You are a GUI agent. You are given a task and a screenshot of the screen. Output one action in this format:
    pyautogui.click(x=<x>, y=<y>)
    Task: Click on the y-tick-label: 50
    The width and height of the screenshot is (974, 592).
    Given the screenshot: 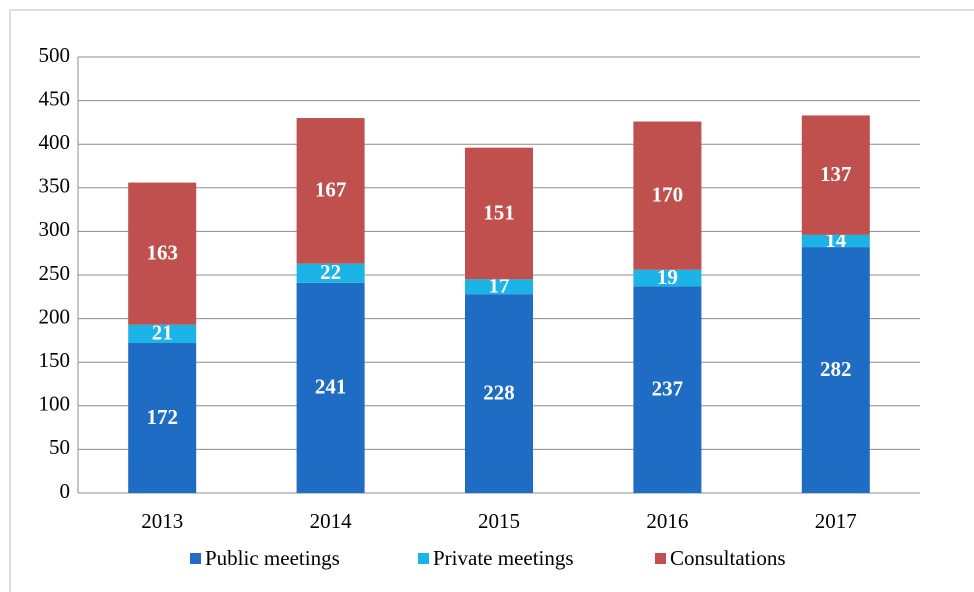 What is the action you would take?
    pyautogui.click(x=59, y=447)
    